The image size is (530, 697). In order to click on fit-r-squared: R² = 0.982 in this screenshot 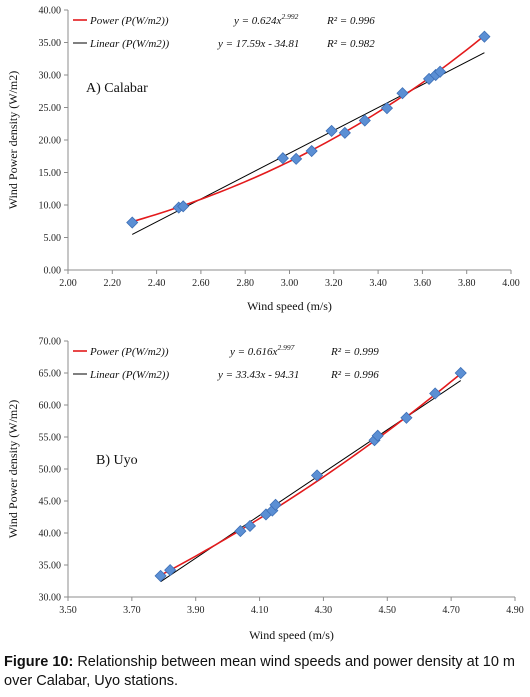, I will do `click(350, 44)`.